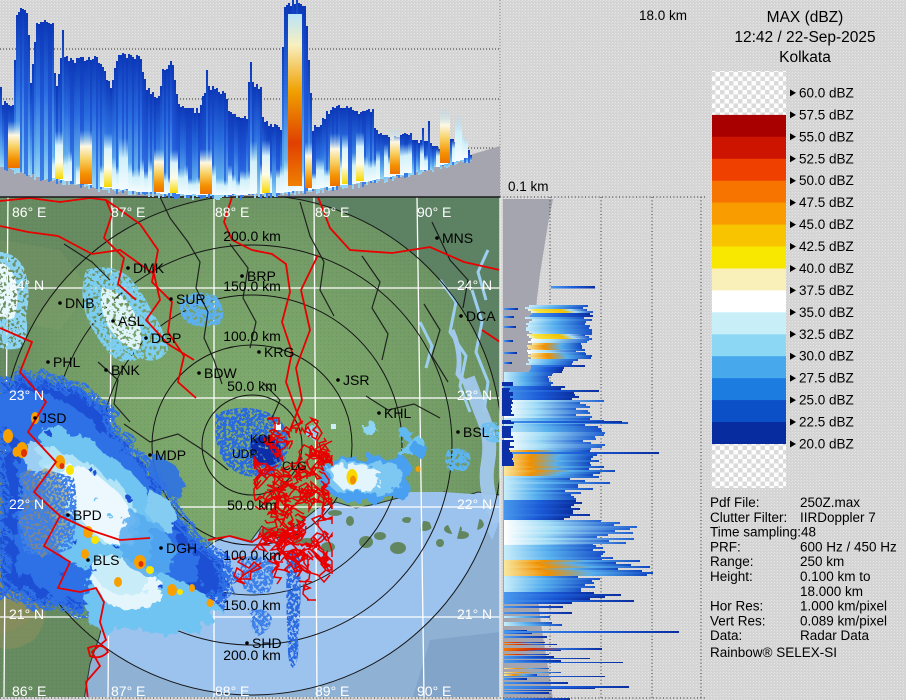 This screenshot has width=906, height=700. I want to click on svg-text: Pdf File:, so click(735, 502).